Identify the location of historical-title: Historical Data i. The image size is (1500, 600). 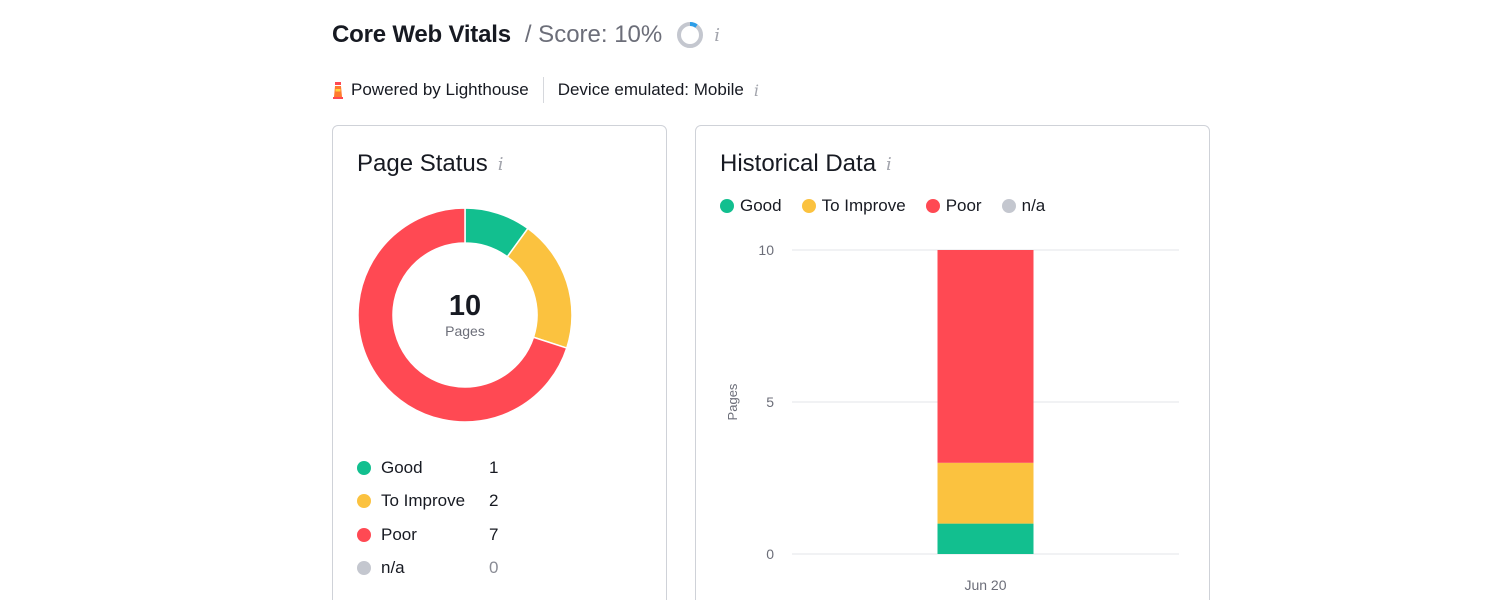
(806, 164).